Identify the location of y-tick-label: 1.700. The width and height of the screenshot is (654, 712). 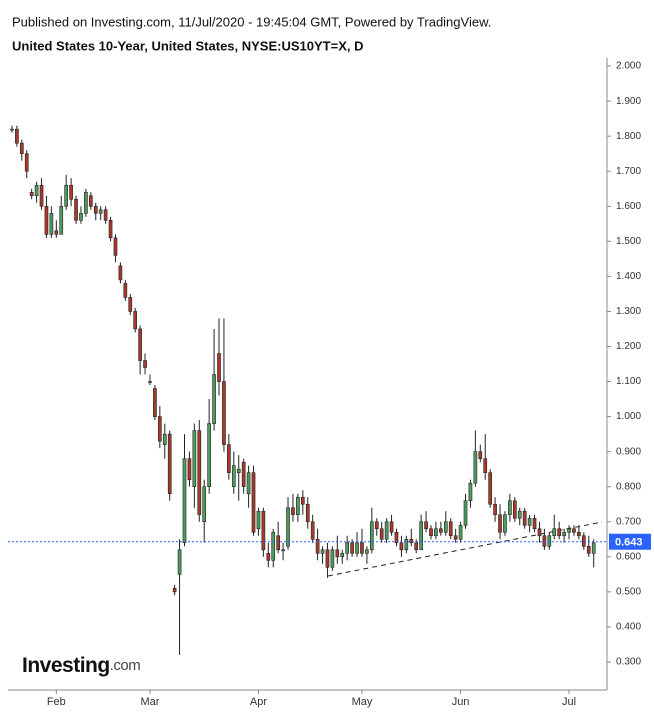
(628, 171).